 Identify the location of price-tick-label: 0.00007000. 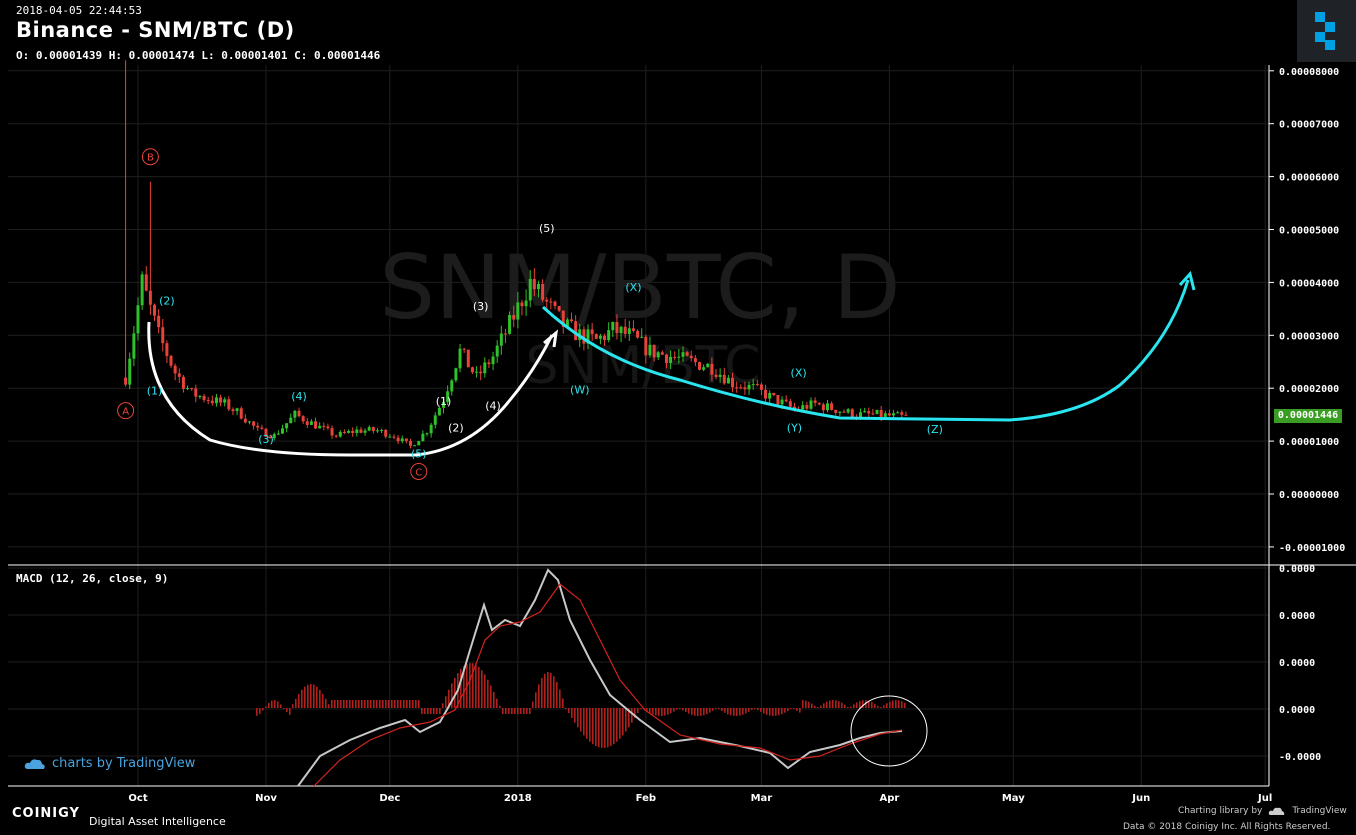
(1309, 125).